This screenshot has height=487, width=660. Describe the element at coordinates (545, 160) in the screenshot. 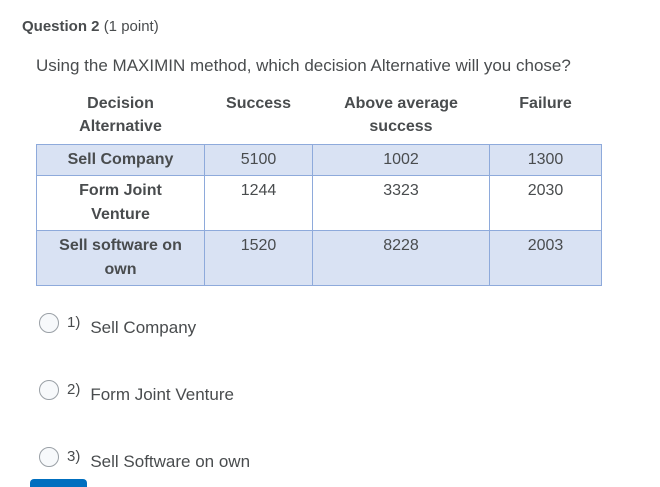

I see `cell-value: 1300` at that location.